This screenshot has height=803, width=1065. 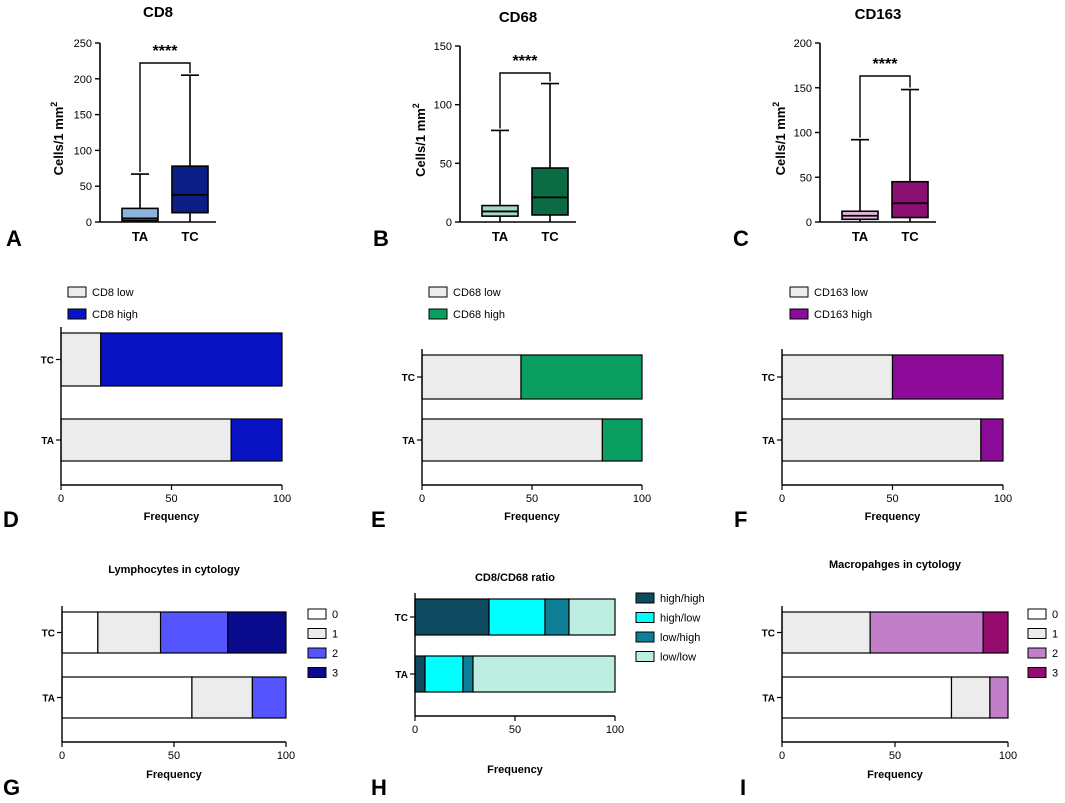 I want to click on y-tick-label: 200, so click(x=83, y=80).